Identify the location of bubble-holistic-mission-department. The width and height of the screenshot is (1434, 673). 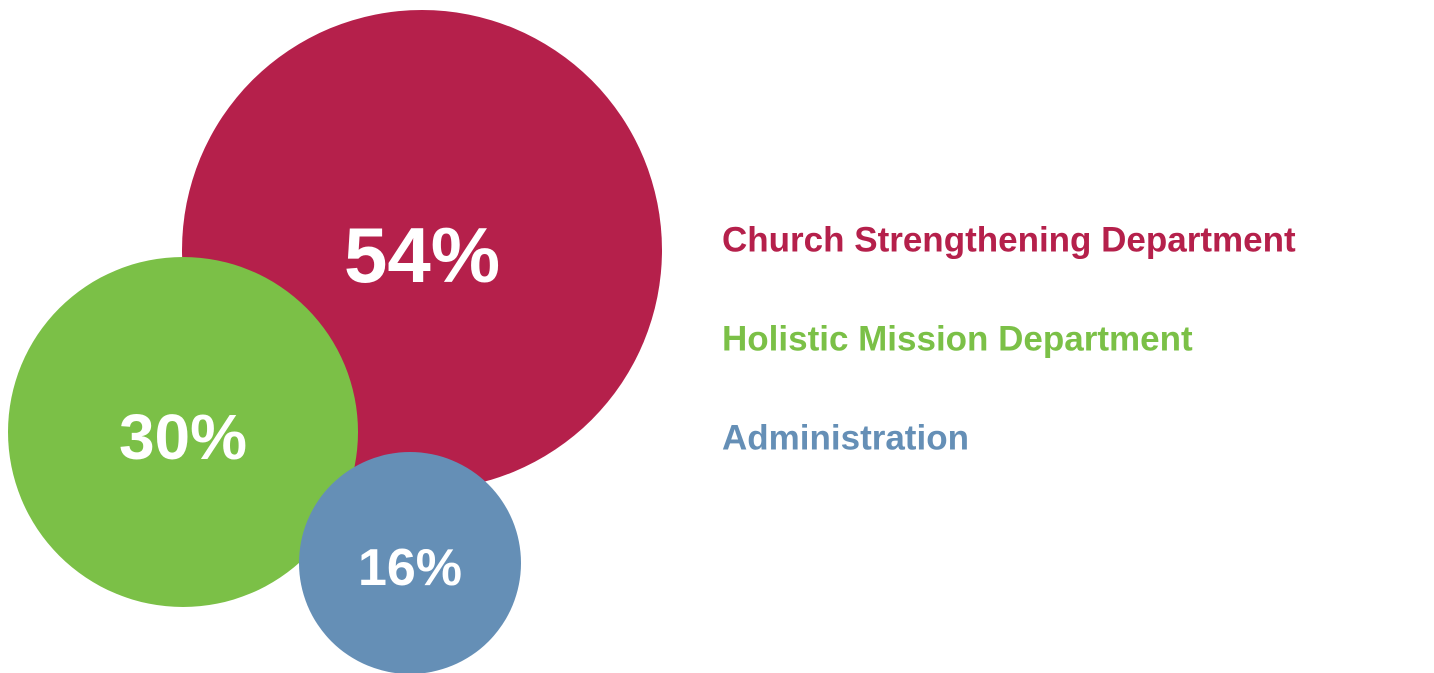
(183, 432).